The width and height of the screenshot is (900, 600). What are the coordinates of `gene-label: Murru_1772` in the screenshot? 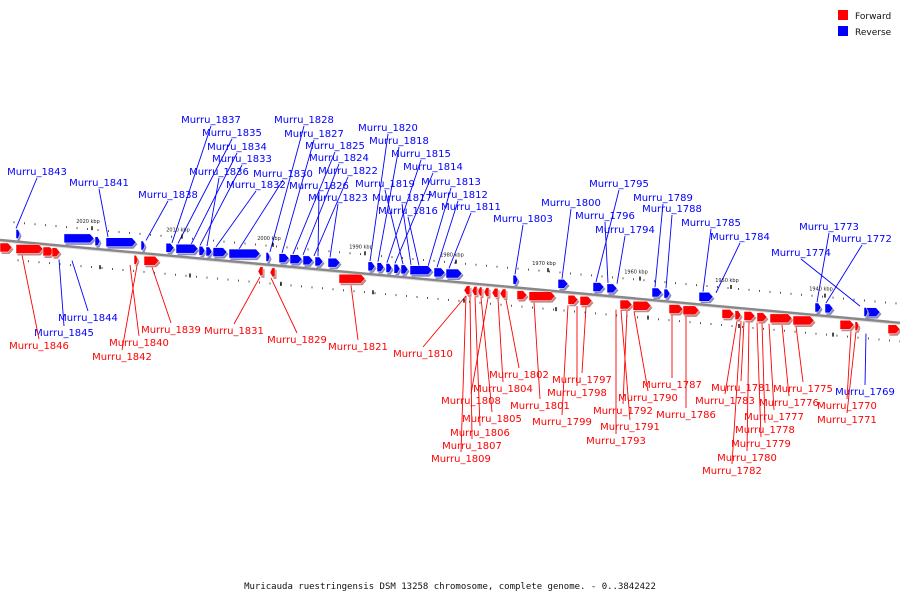 It's located at (862, 239).